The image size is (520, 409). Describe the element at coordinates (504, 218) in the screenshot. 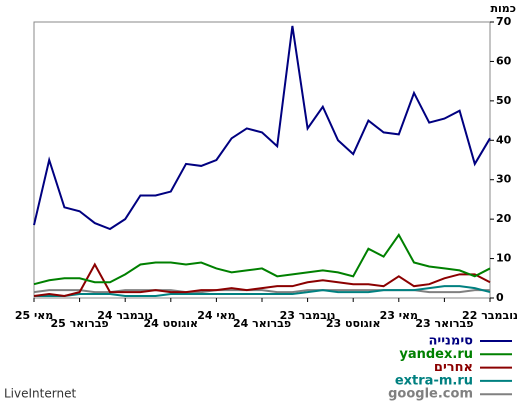

I see `y-tick-label: 20` at that location.